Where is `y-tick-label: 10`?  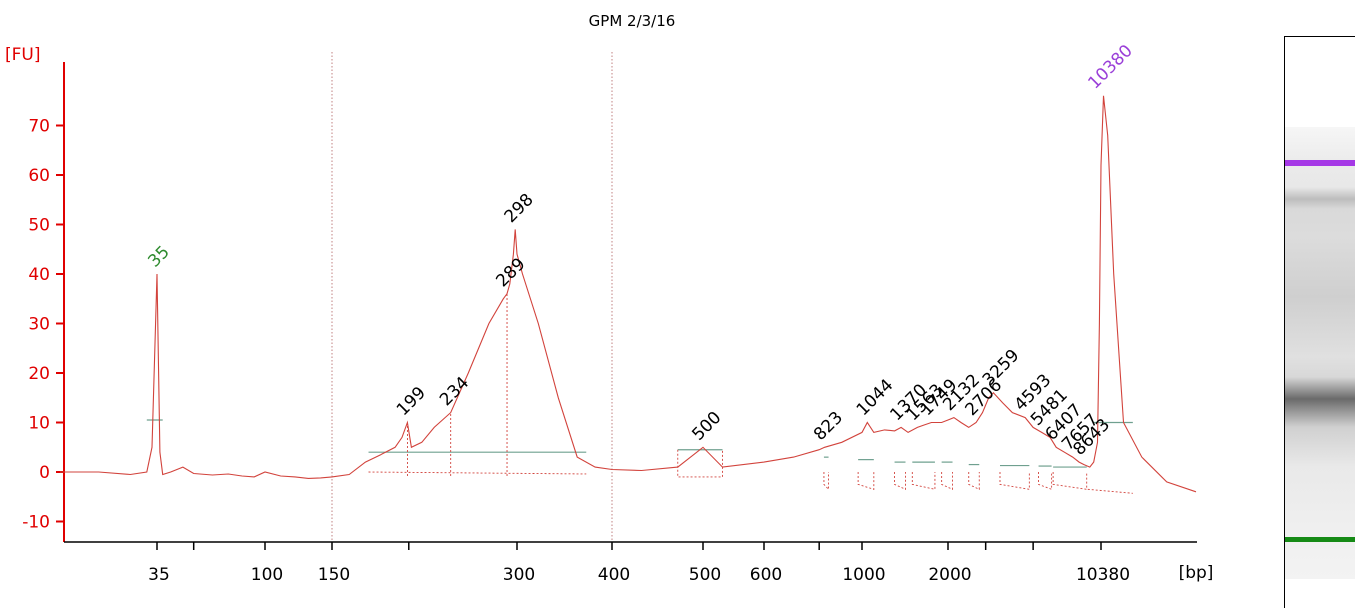
y-tick-label: 10 is located at coordinates (39, 424).